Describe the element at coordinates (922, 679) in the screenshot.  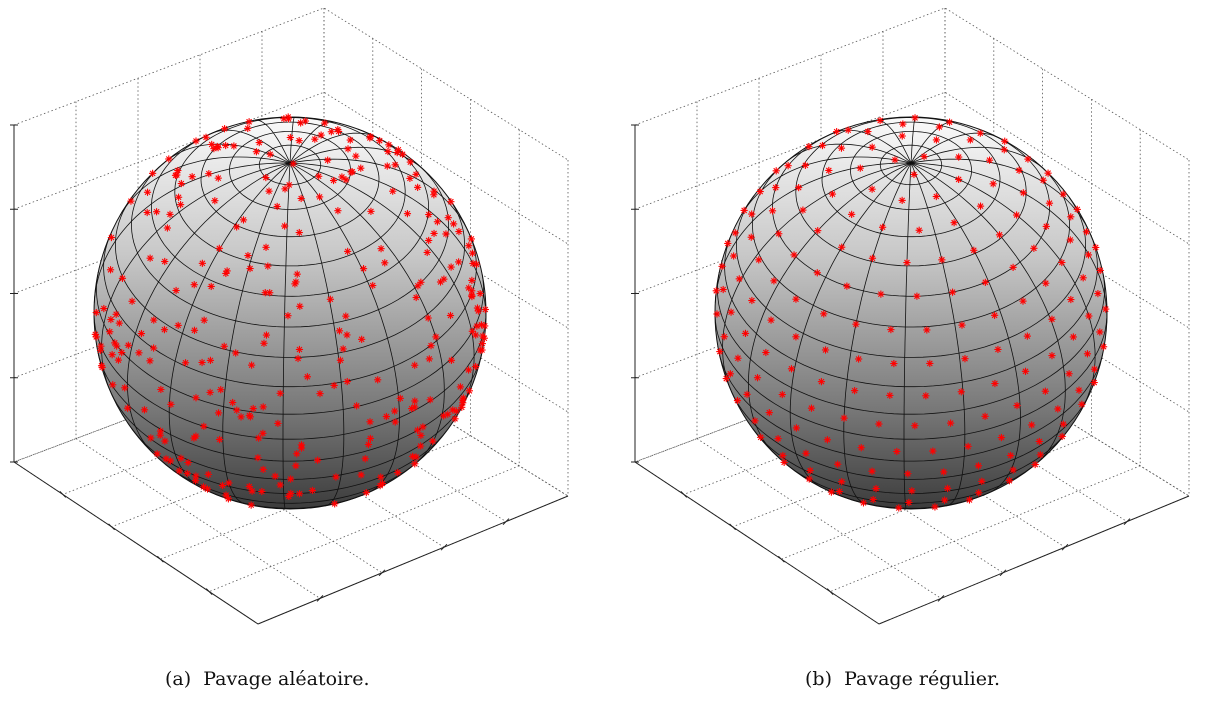
I see `caption-text: Pavage régulier.` at that location.